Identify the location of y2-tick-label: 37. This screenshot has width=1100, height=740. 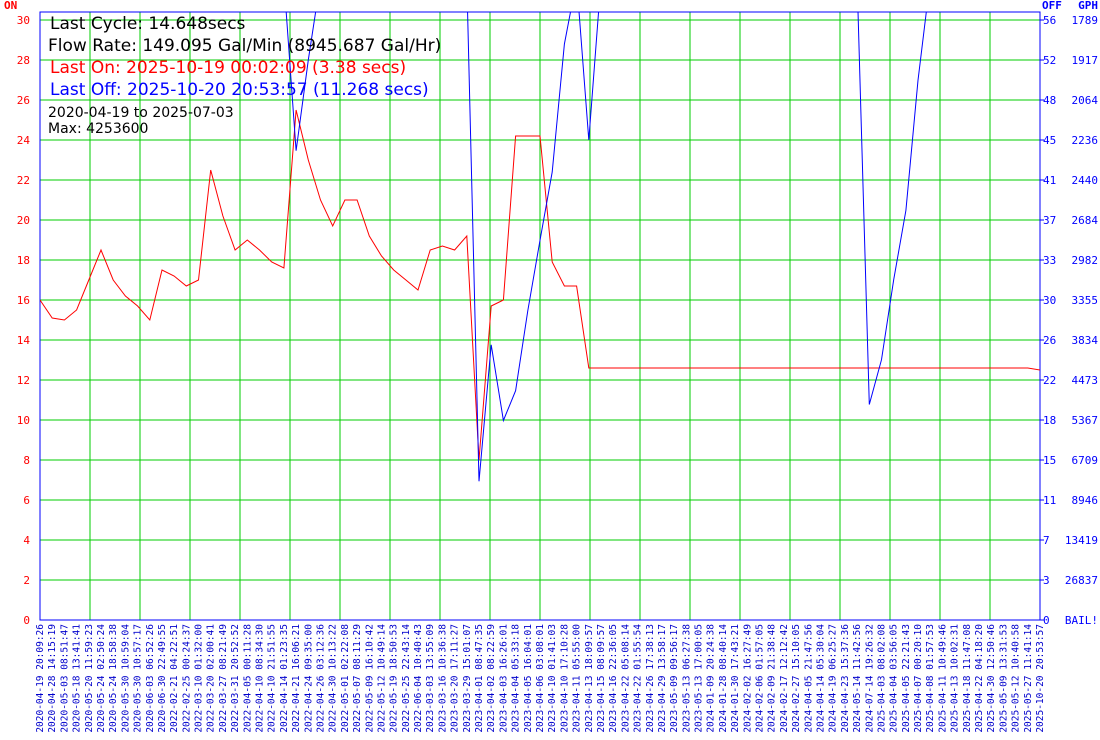
(1049, 220).